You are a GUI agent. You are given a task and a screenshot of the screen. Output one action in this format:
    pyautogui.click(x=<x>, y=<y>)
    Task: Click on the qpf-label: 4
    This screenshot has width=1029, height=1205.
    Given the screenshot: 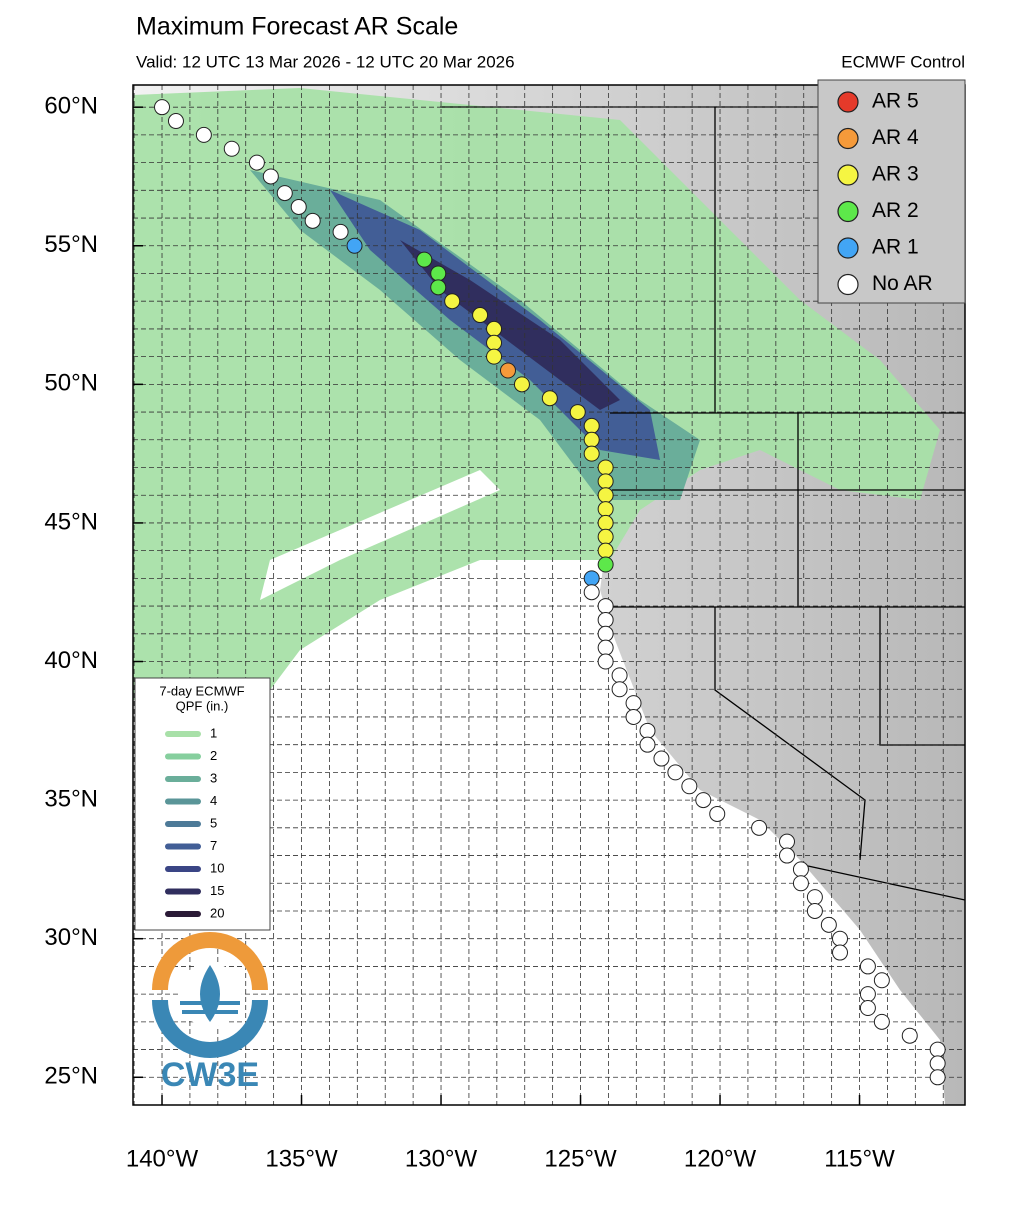 What is the action you would take?
    pyautogui.click(x=213, y=800)
    